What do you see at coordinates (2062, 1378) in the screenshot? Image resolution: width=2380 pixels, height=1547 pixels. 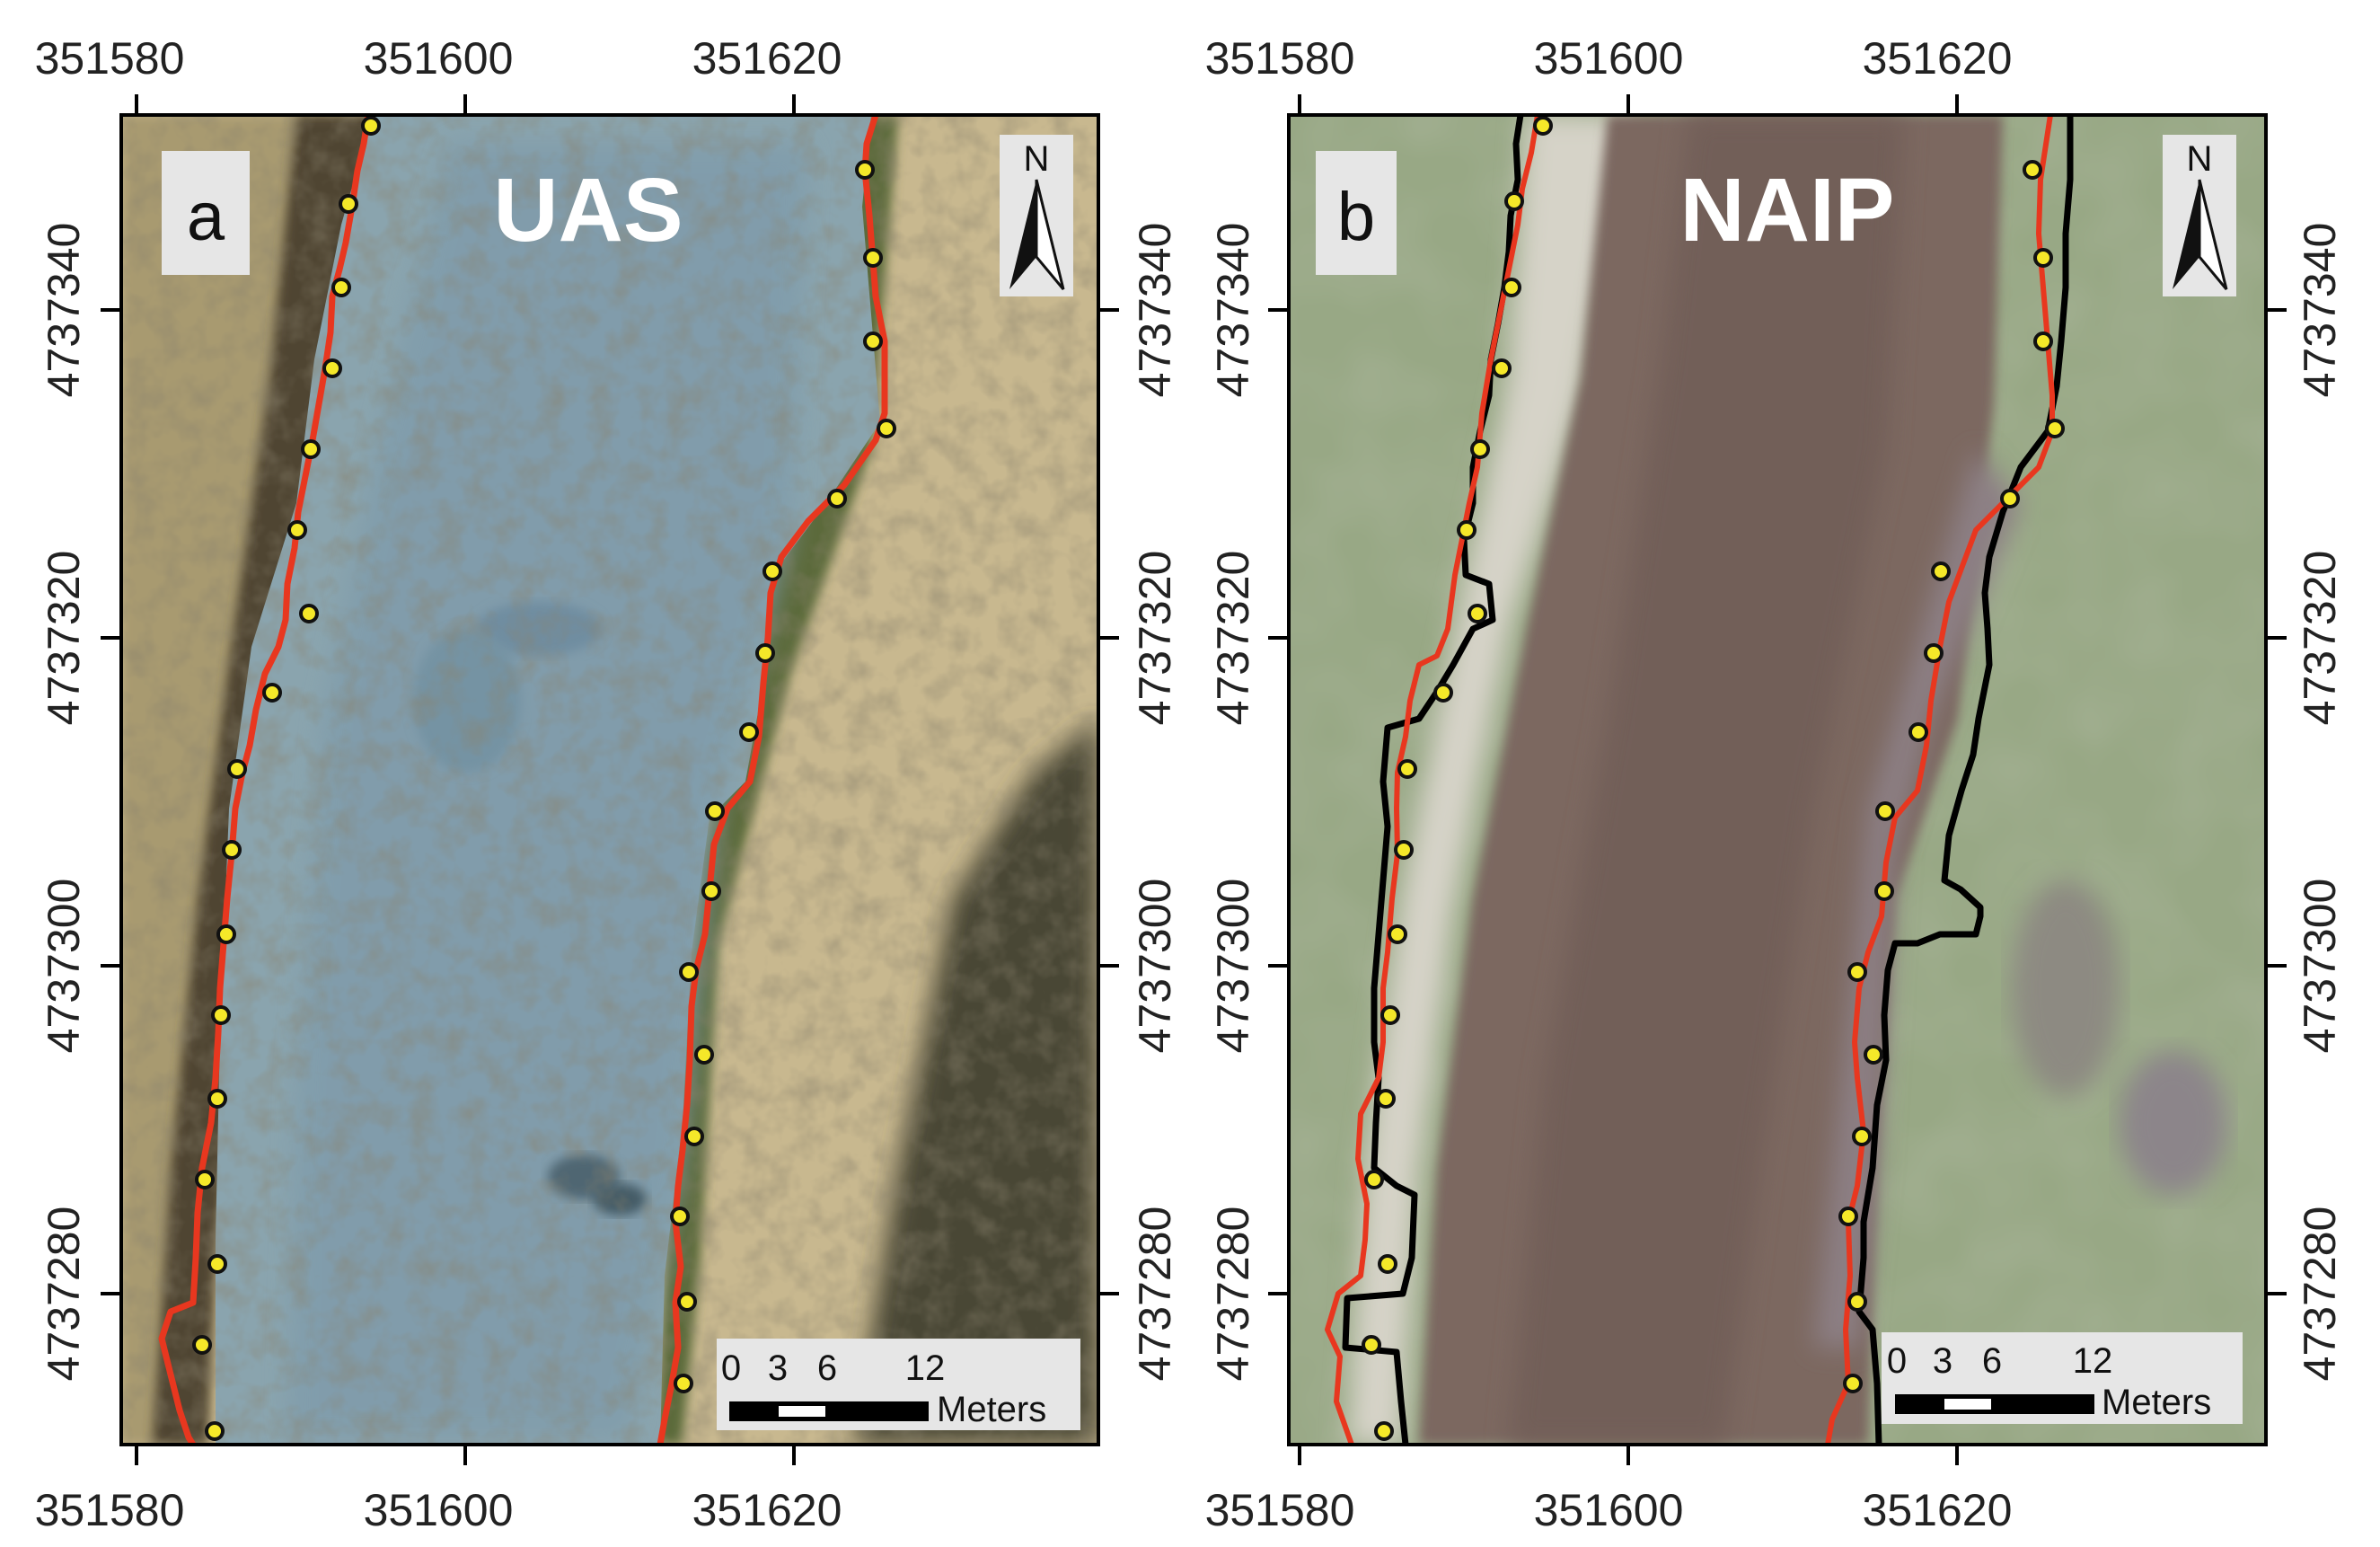 I see `scale-bar-b: 0 3 6 12 Meters` at bounding box center [2062, 1378].